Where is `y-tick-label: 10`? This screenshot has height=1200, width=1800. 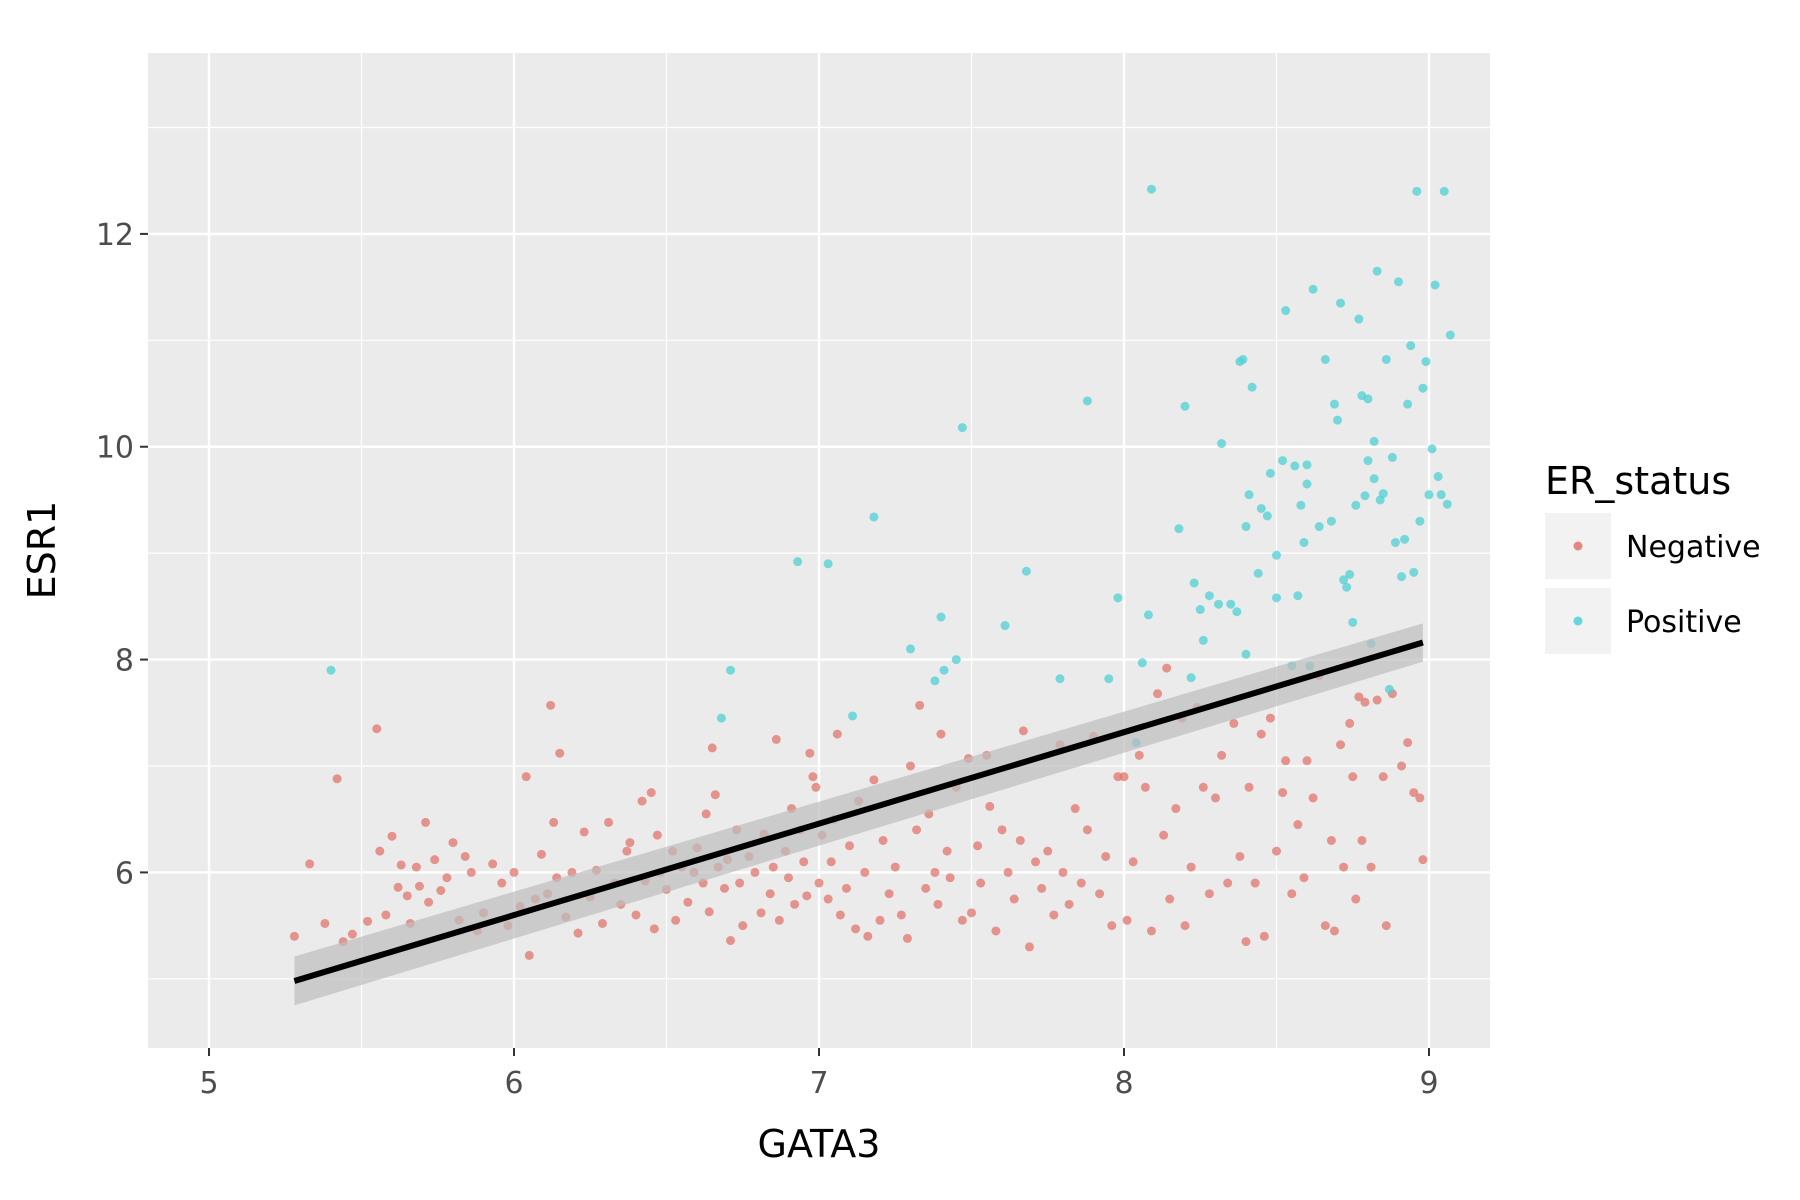 y-tick-label: 10 is located at coordinates (115, 448).